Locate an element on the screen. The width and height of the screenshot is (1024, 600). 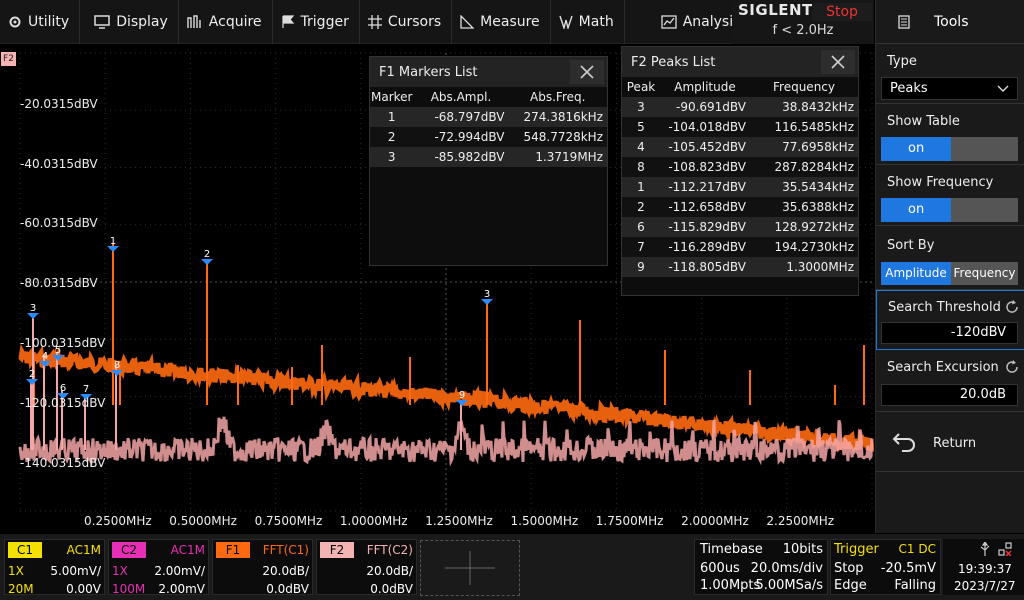
flag-icon is located at coordinates (287, 21).